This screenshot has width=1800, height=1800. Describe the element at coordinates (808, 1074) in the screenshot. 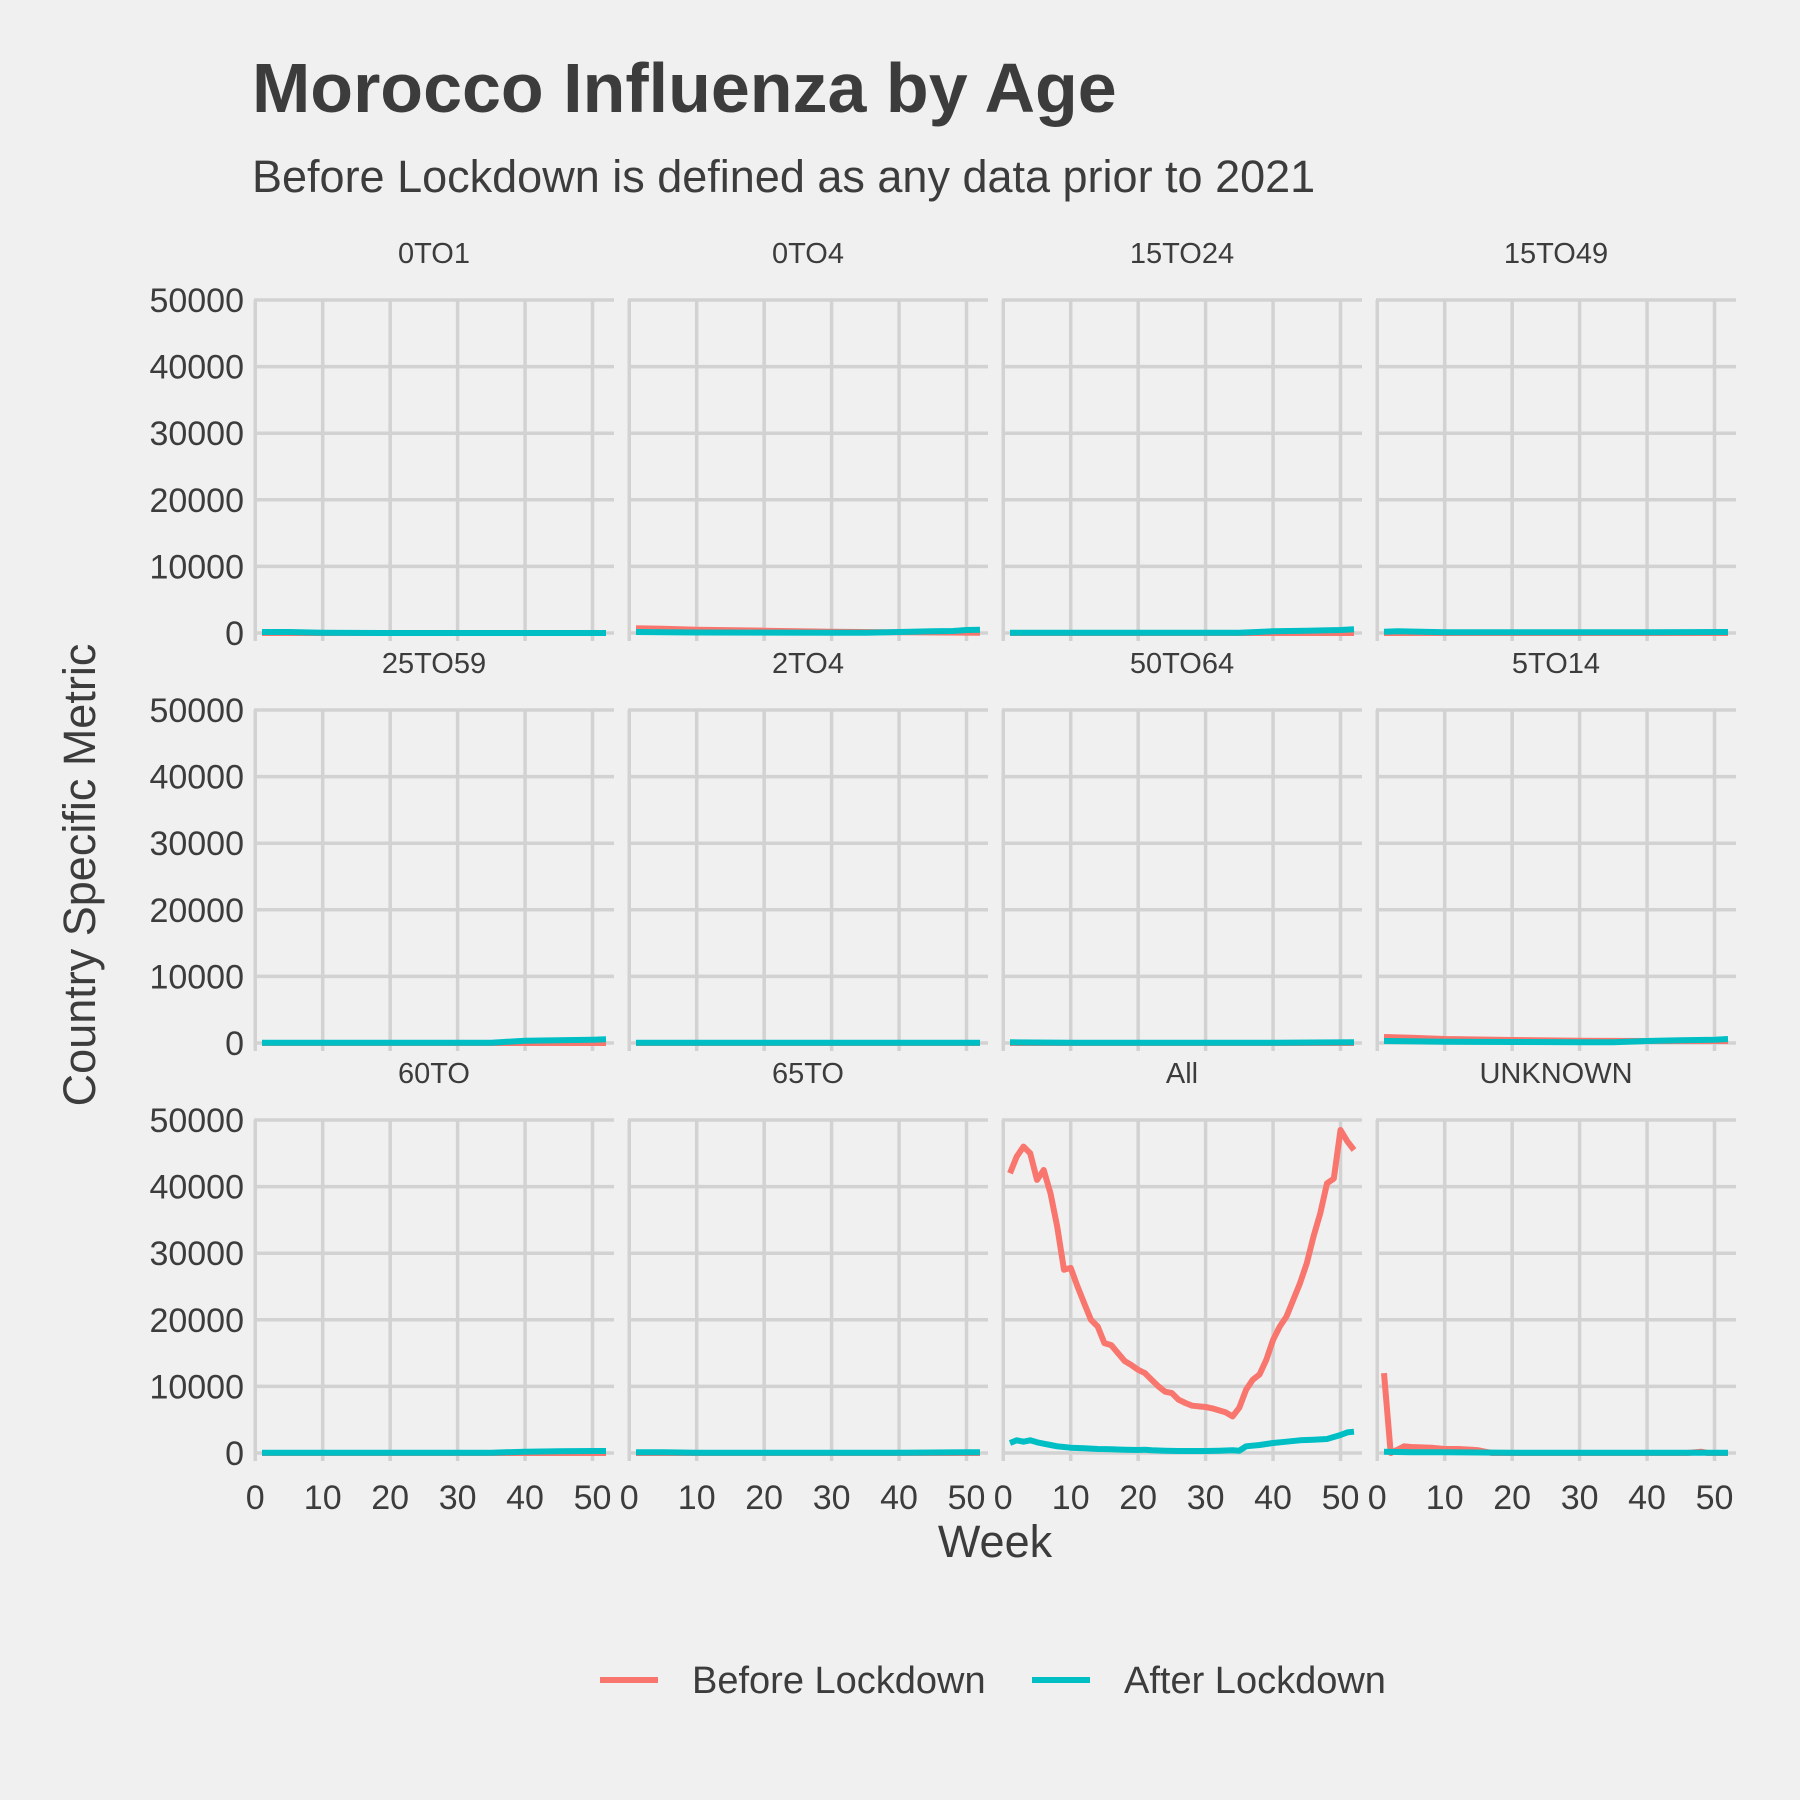

I see `facet-label: 65TO` at that location.